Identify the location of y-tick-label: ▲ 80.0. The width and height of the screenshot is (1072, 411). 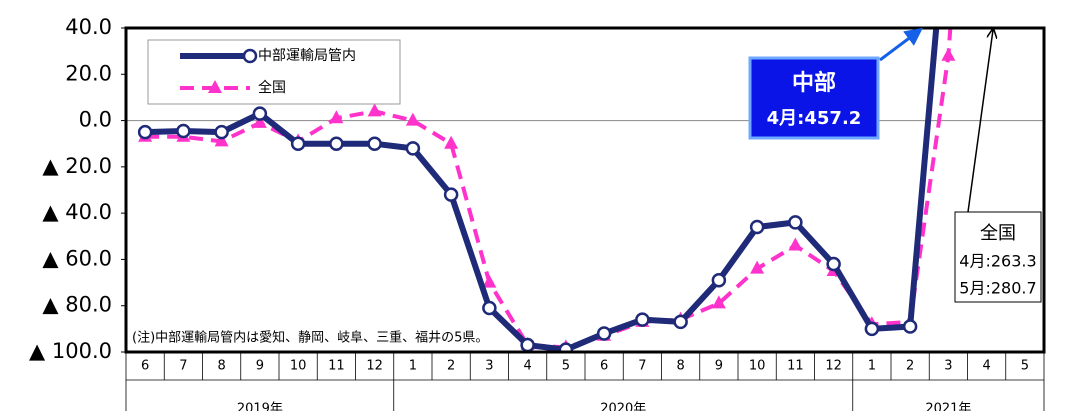
(77, 305).